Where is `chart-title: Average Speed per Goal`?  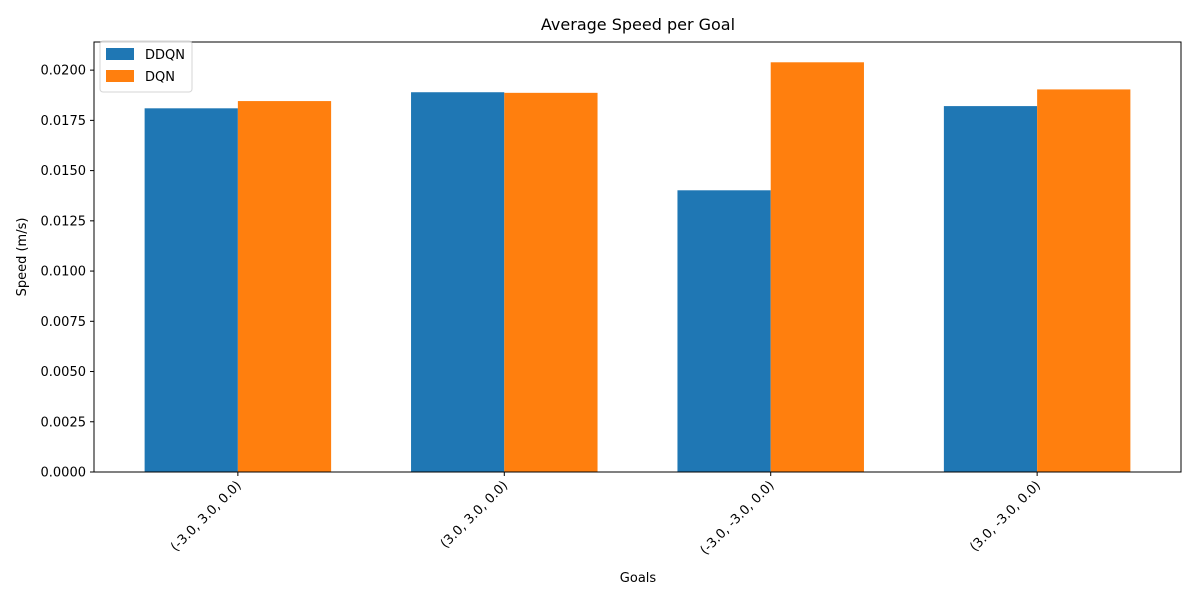
chart-title: Average Speed per Goal is located at coordinates (638, 24).